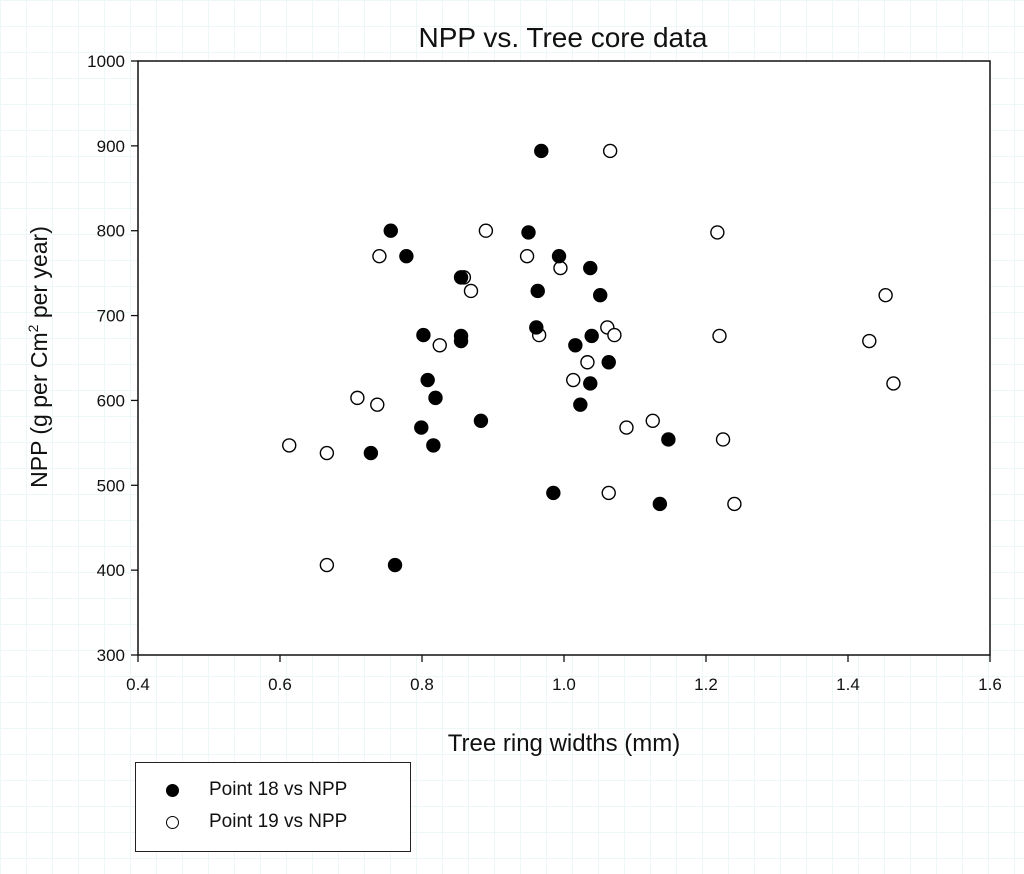  I want to click on legend-item-point-19: Point 19 vs NPP, so click(256, 822).